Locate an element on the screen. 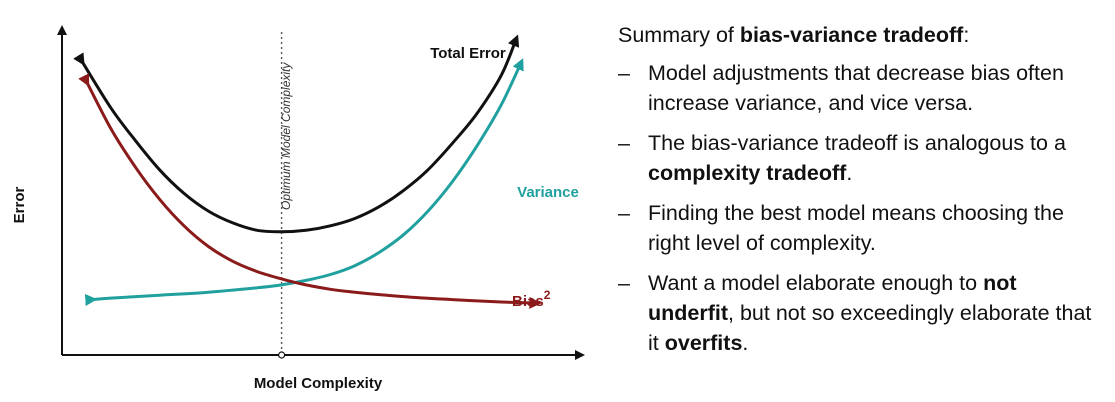 This screenshot has height=402, width=1115. summary-title-prefix: Summary of is located at coordinates (679, 35).